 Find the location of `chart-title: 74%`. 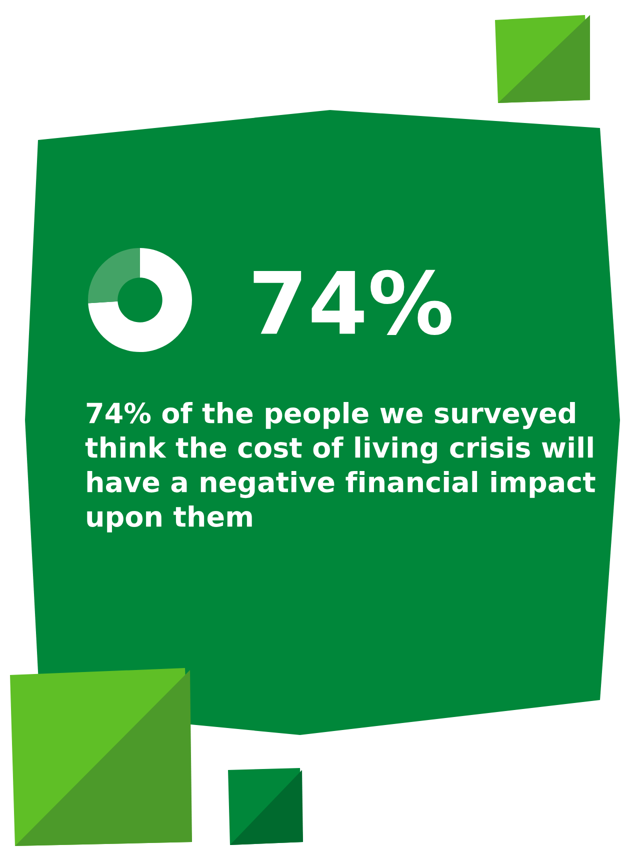

chart-title: 74% is located at coordinates (353, 302).